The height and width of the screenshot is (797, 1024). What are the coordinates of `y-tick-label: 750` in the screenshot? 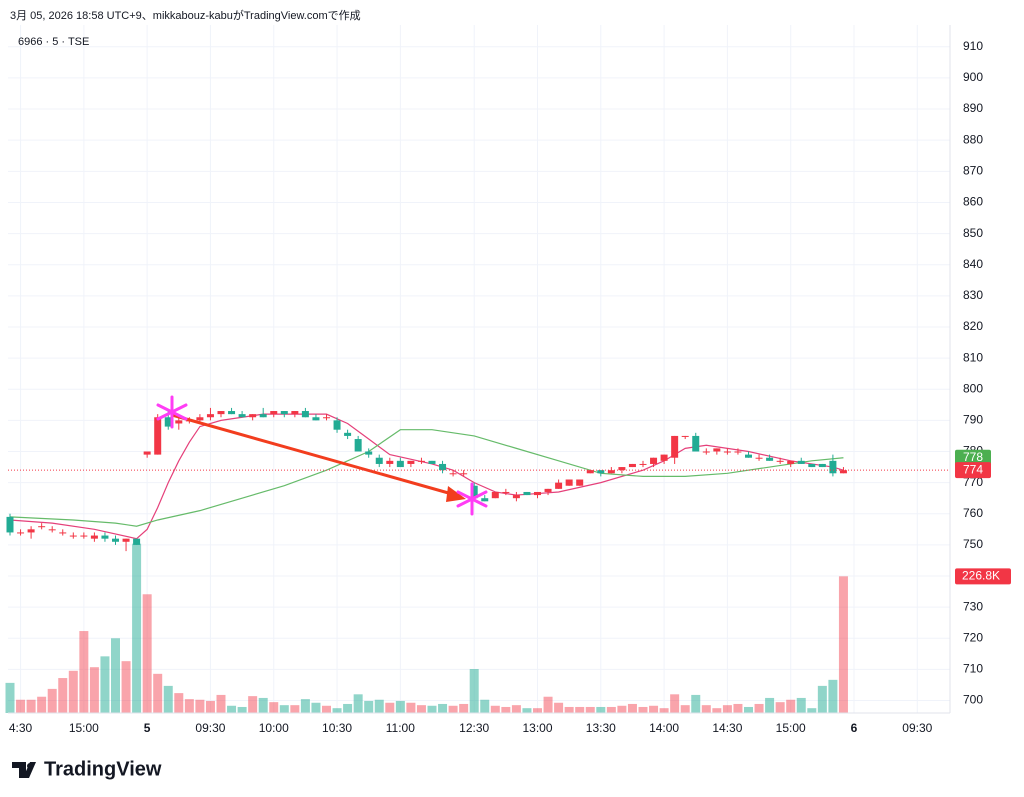 It's located at (973, 544).